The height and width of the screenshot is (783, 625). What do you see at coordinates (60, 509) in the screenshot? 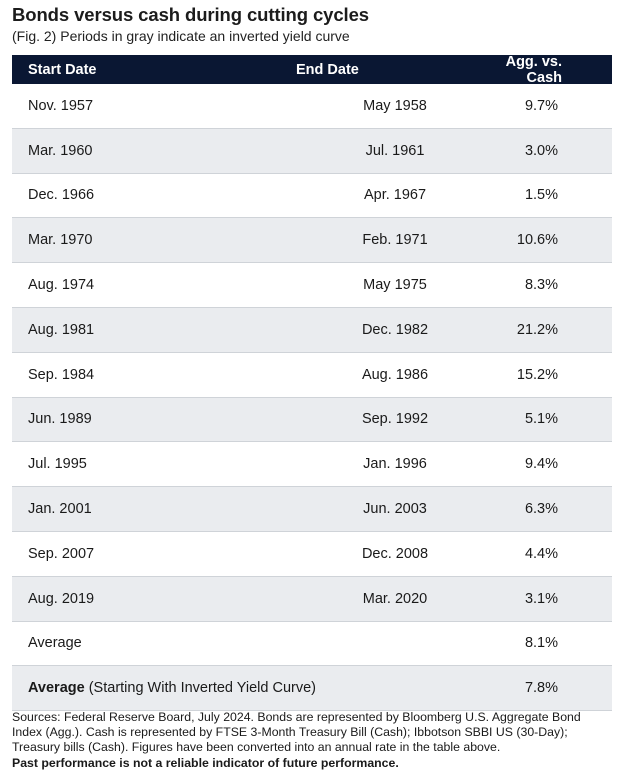
I see `cell-start-date: Jan. 2001` at bounding box center [60, 509].